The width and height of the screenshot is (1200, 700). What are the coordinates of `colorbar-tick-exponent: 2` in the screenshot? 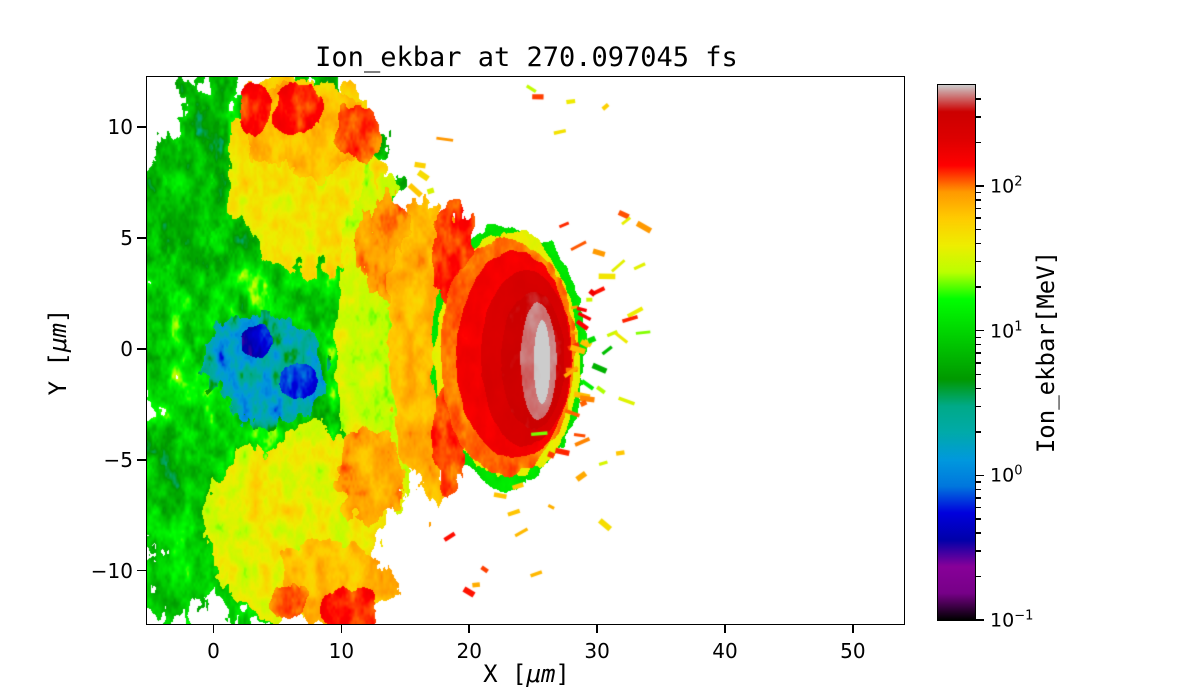 It's located at (1018, 182).